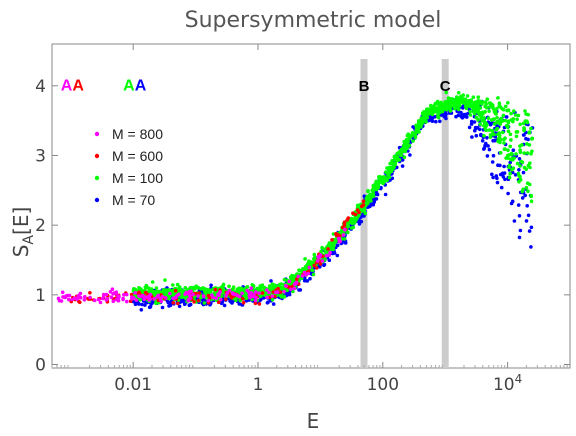 The width and height of the screenshot is (576, 436). What do you see at coordinates (135, 85) in the screenshot?
I see `aa-label-2: AA` at bounding box center [135, 85].